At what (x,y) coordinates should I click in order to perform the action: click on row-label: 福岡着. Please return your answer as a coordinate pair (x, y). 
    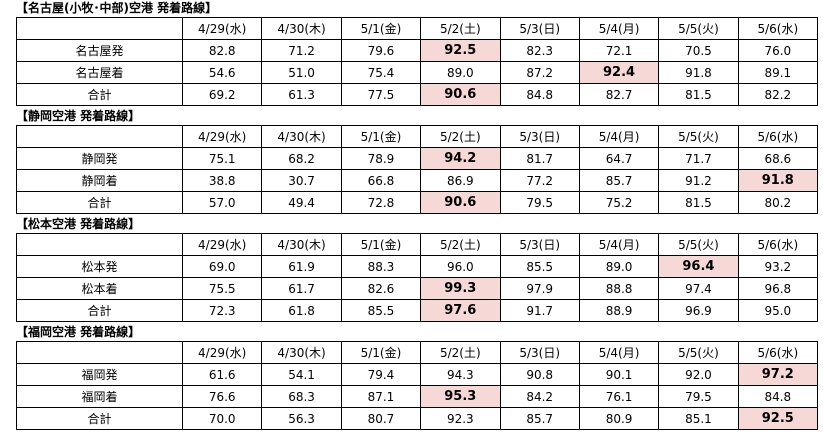
    Looking at the image, I should click on (99, 396).